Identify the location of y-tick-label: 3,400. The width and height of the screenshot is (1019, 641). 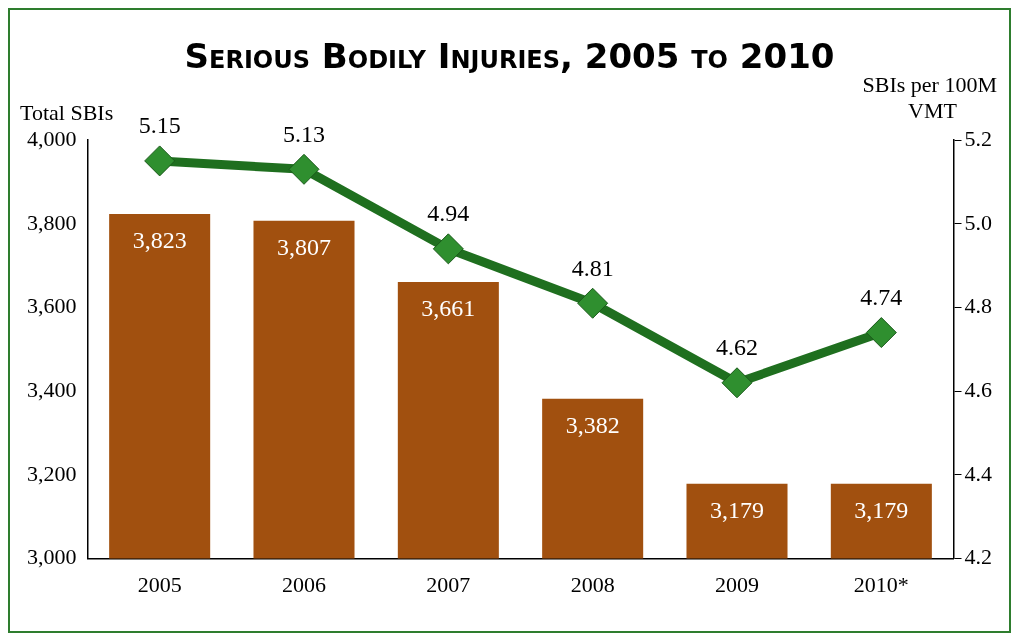
(52, 389).